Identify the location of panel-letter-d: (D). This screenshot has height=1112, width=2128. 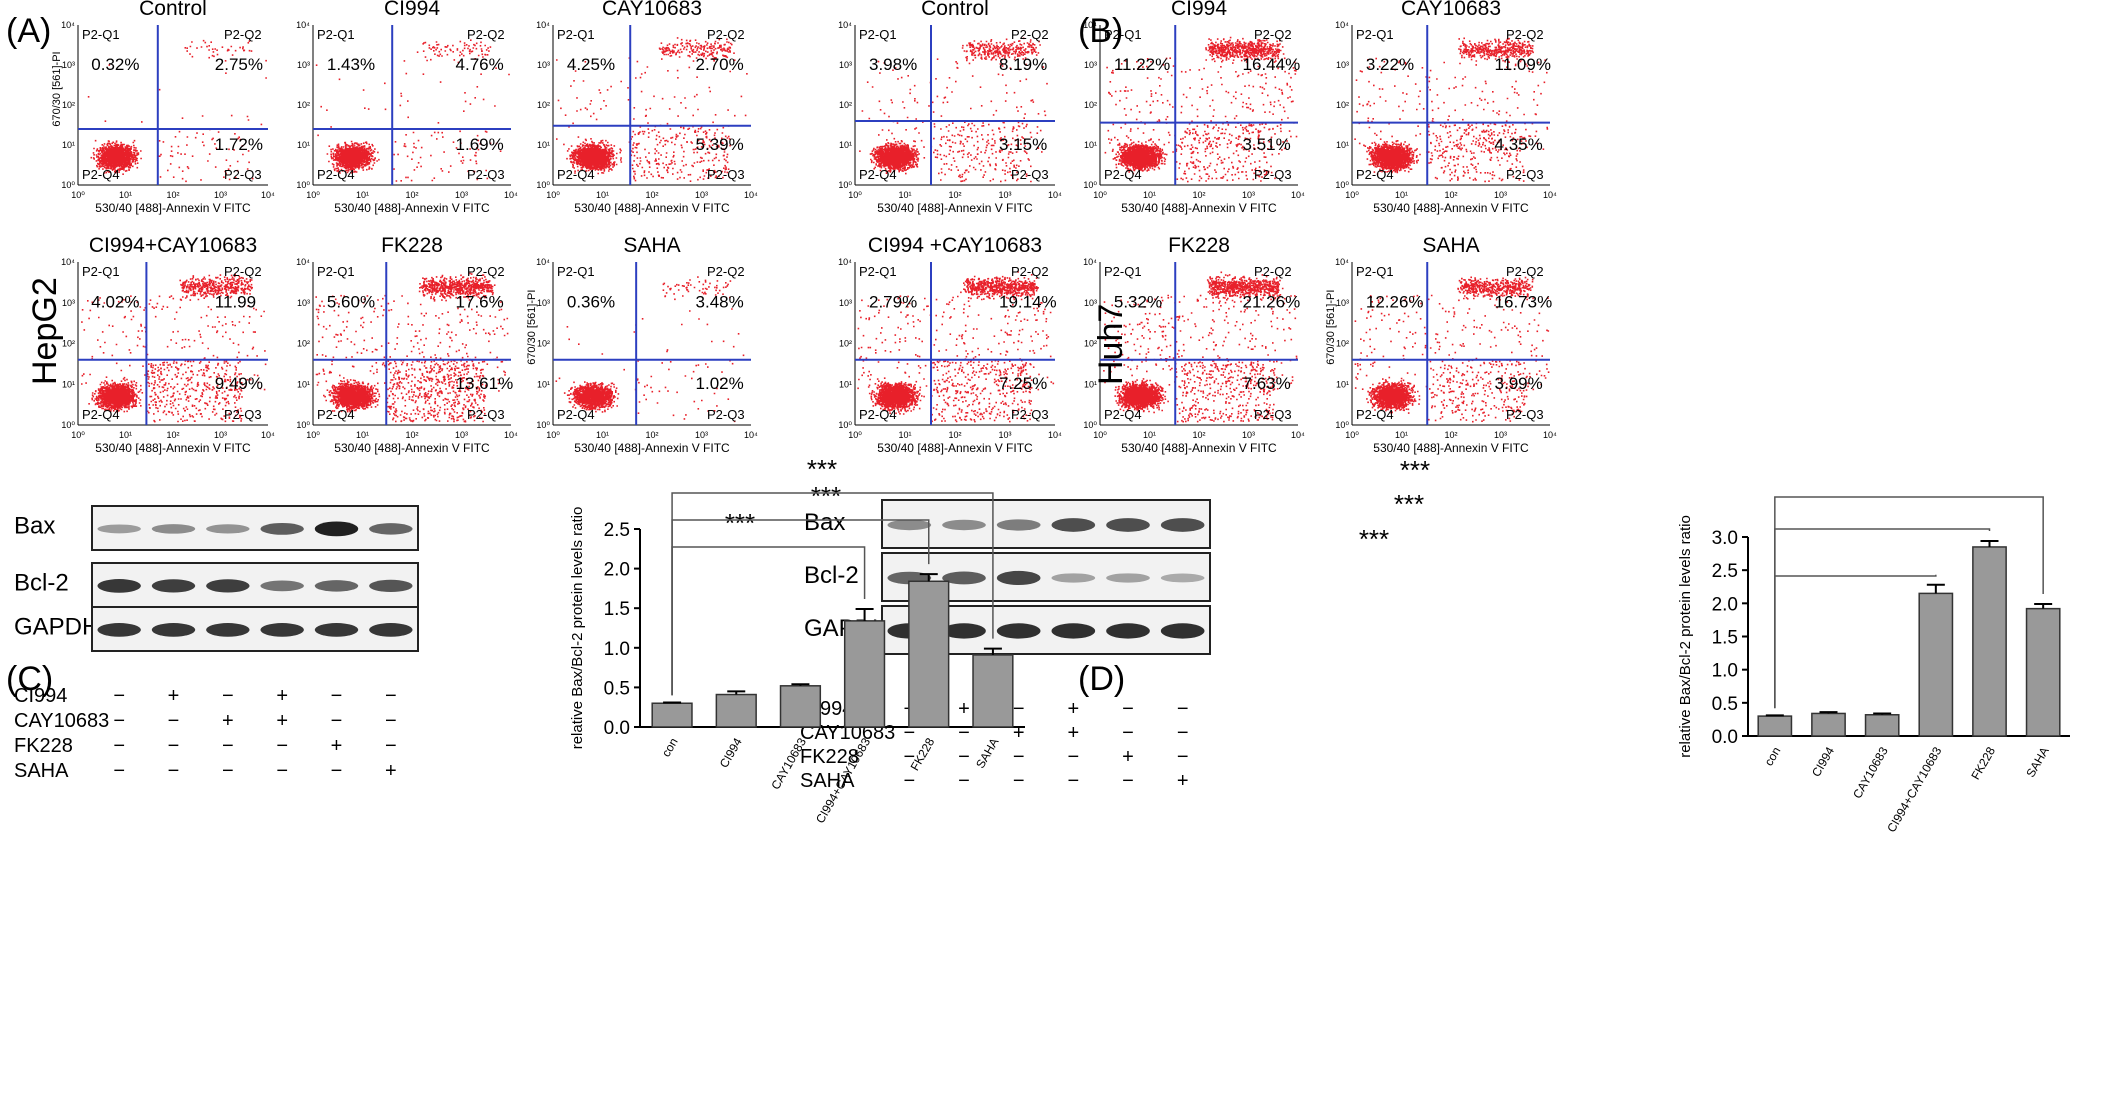
(1101, 679).